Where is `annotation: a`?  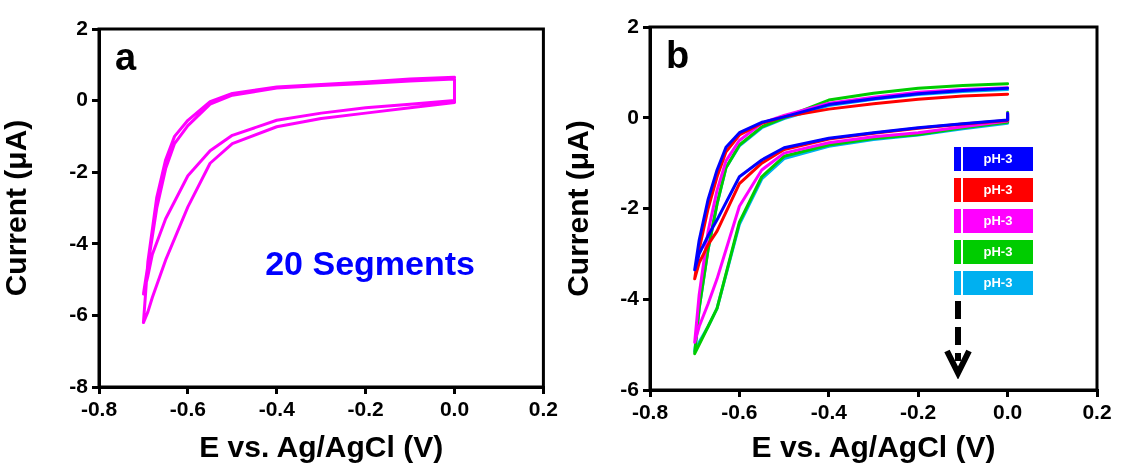 annotation: a is located at coordinates (126, 57).